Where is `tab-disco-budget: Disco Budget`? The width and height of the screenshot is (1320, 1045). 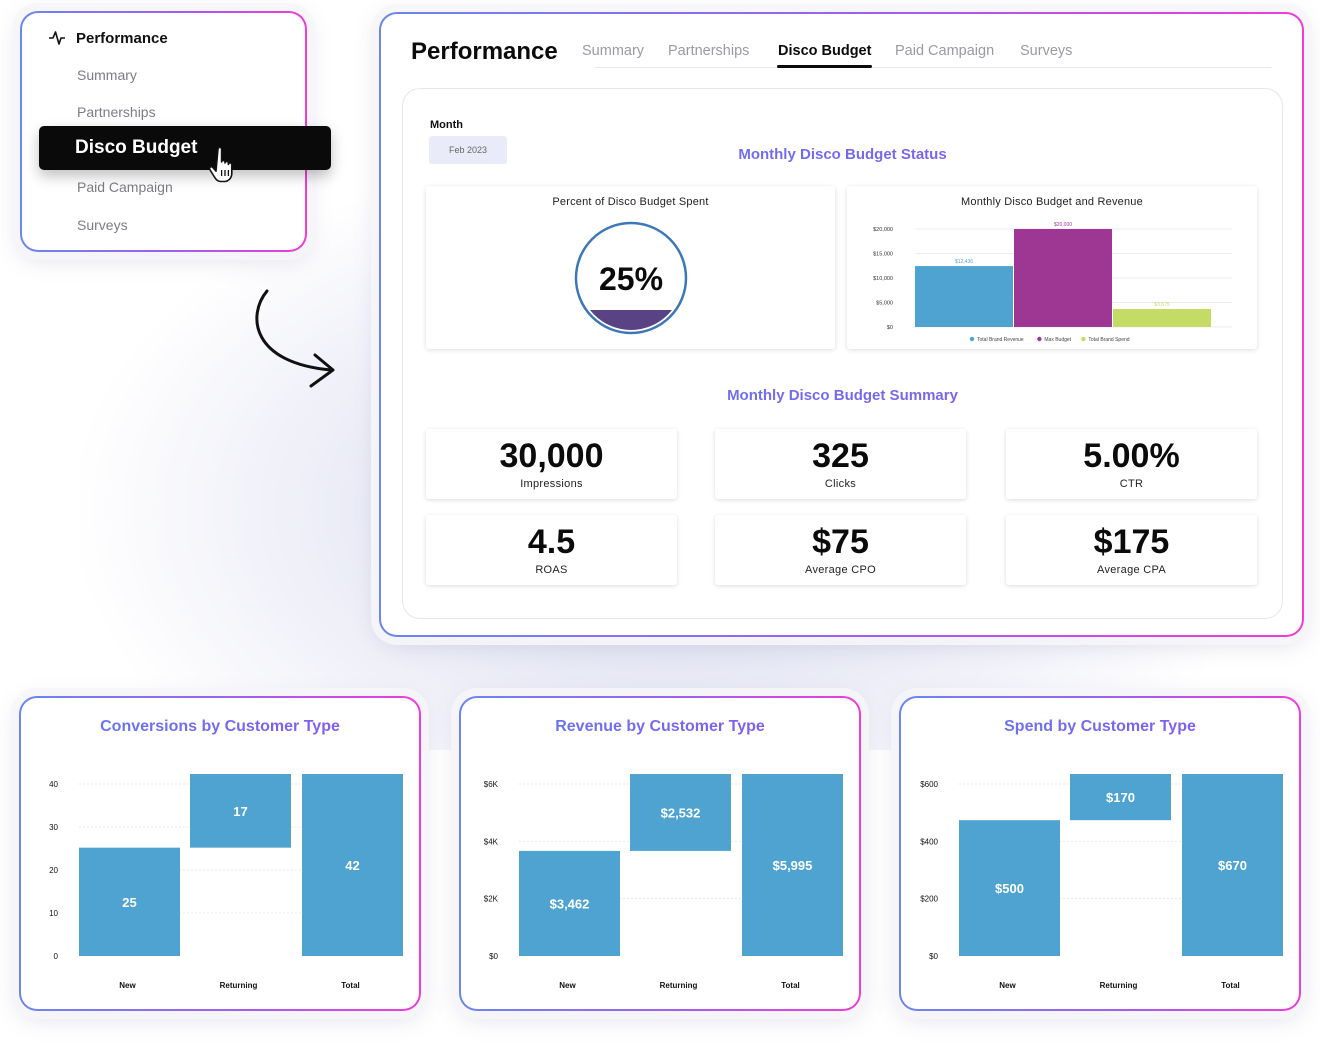
tab-disco-budget: Disco Budget is located at coordinates (825, 51).